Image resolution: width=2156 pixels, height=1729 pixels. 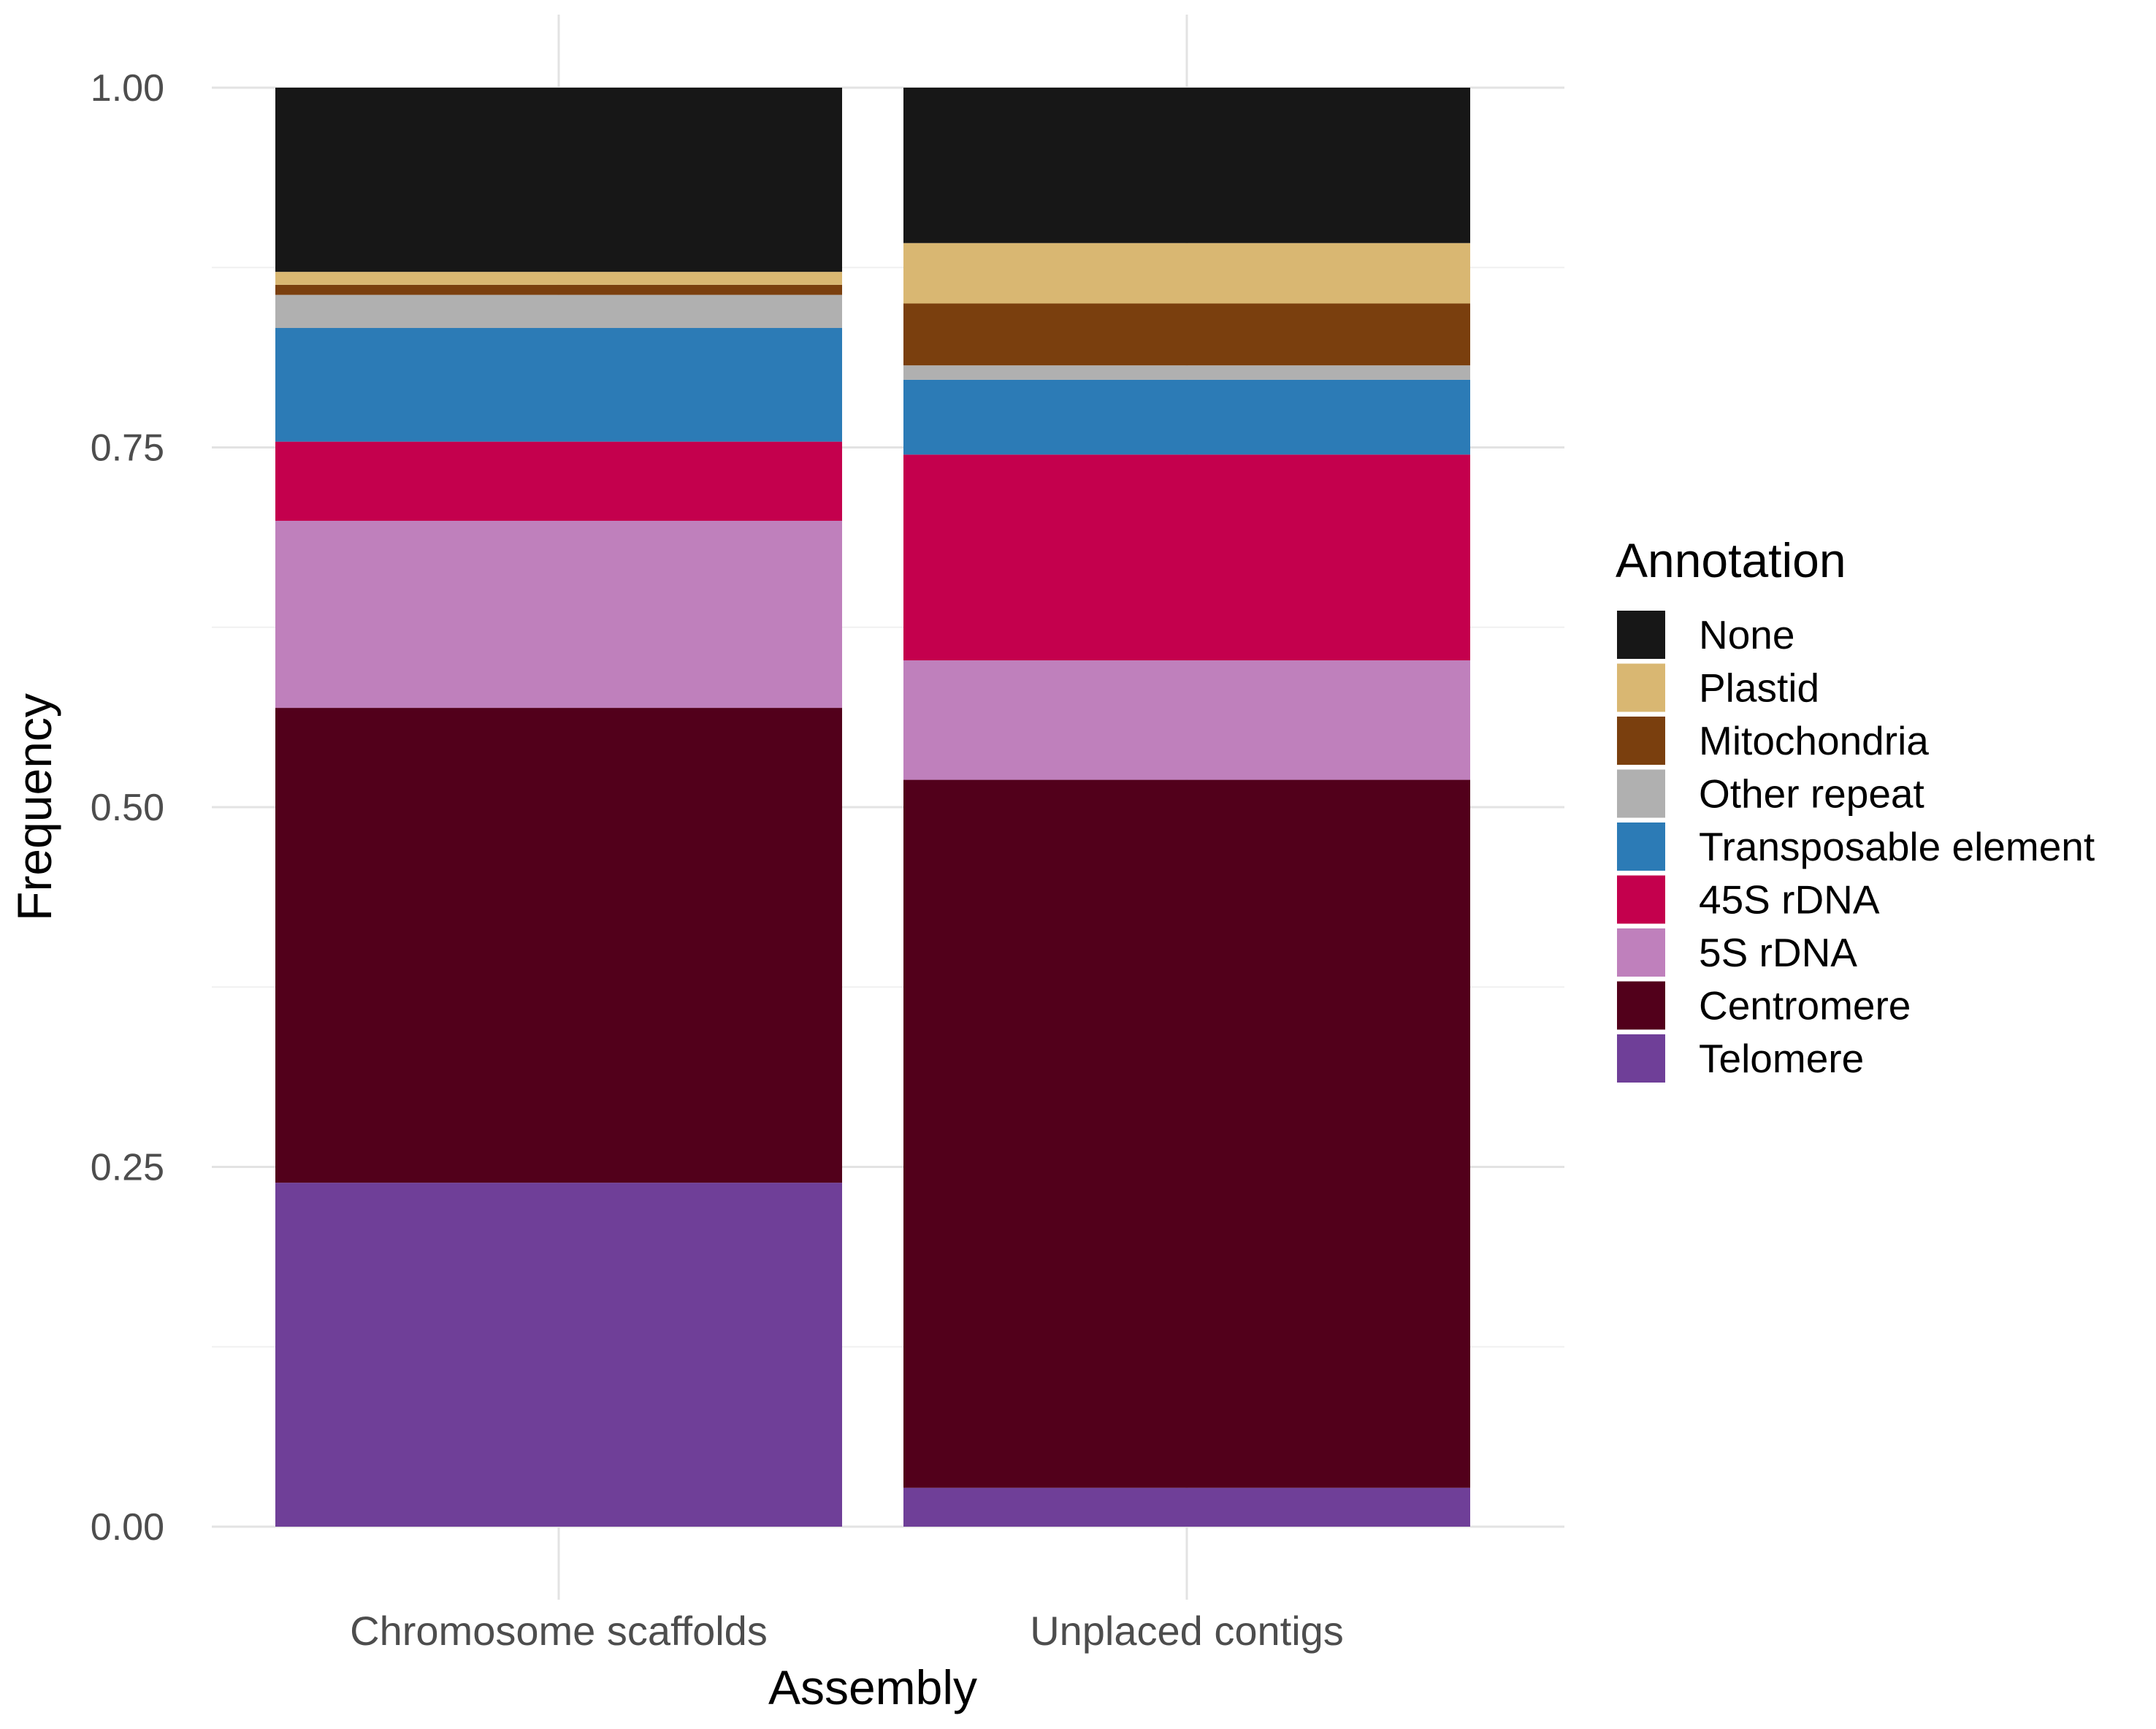 What do you see at coordinates (1897, 846) in the screenshot?
I see `legend-label: Transposable element` at bounding box center [1897, 846].